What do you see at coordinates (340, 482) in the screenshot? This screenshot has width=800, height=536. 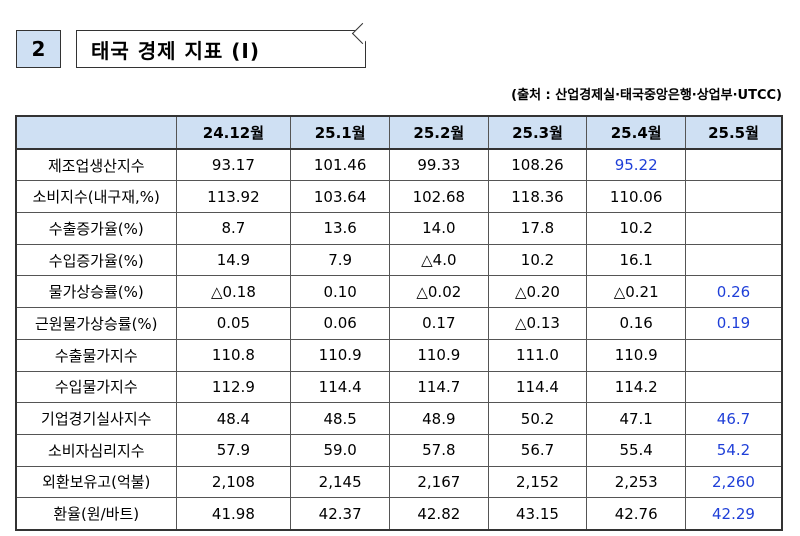 I see `table-cell: 2,145` at bounding box center [340, 482].